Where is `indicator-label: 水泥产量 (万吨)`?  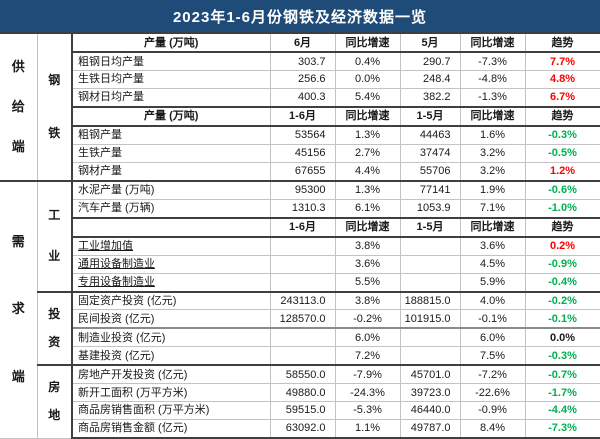 indicator-label: 水泥产量 (万吨) is located at coordinates (171, 189).